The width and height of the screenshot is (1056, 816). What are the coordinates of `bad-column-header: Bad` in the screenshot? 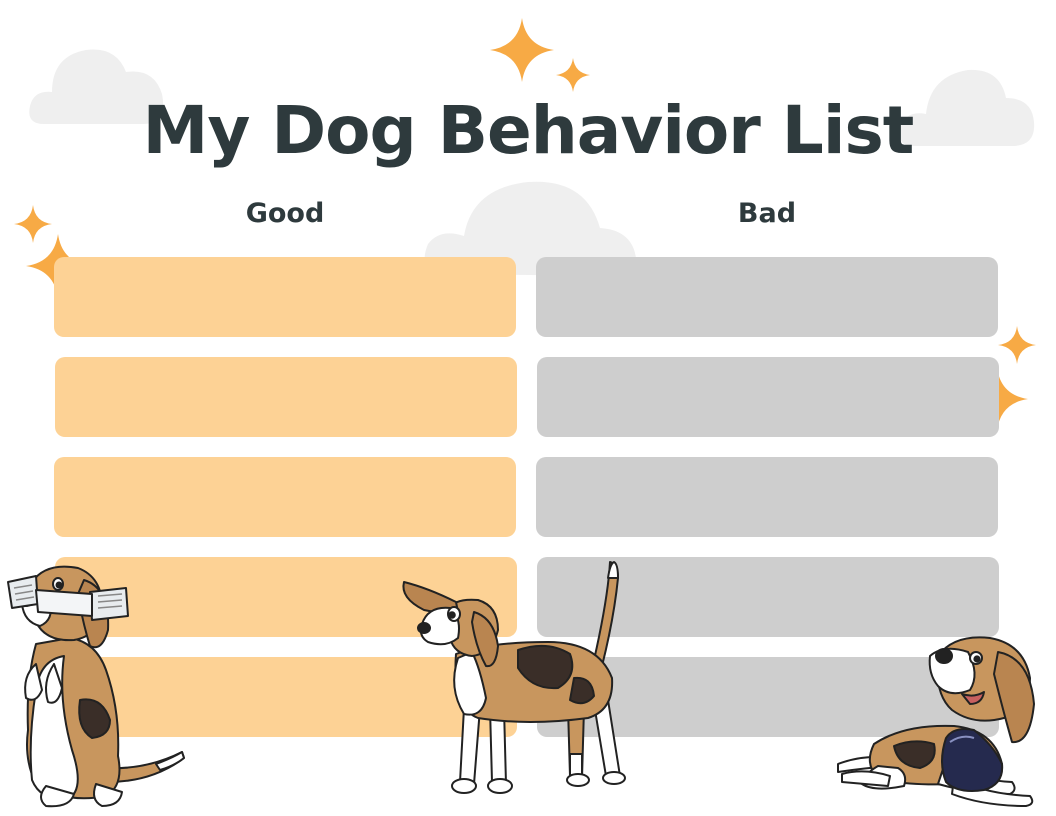 It's located at (767, 213).